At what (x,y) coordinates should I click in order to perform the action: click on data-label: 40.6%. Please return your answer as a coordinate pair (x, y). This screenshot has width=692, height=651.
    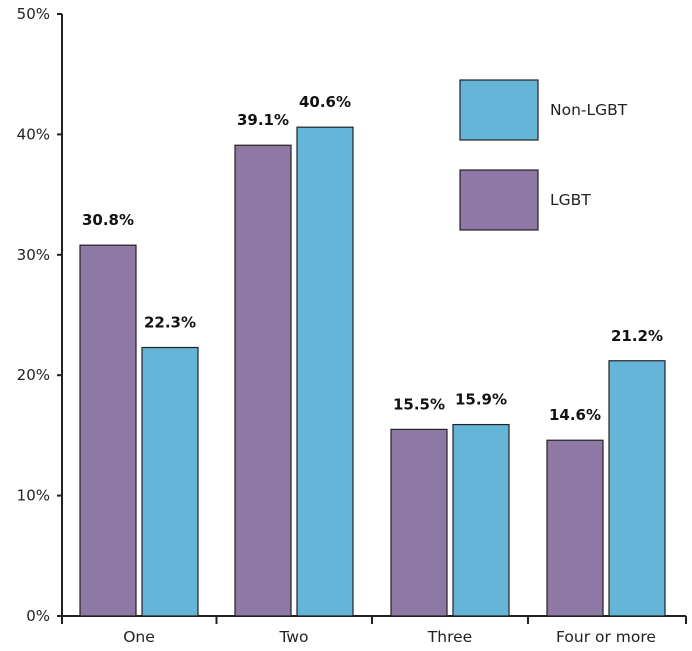
    Looking at the image, I should click on (325, 102).